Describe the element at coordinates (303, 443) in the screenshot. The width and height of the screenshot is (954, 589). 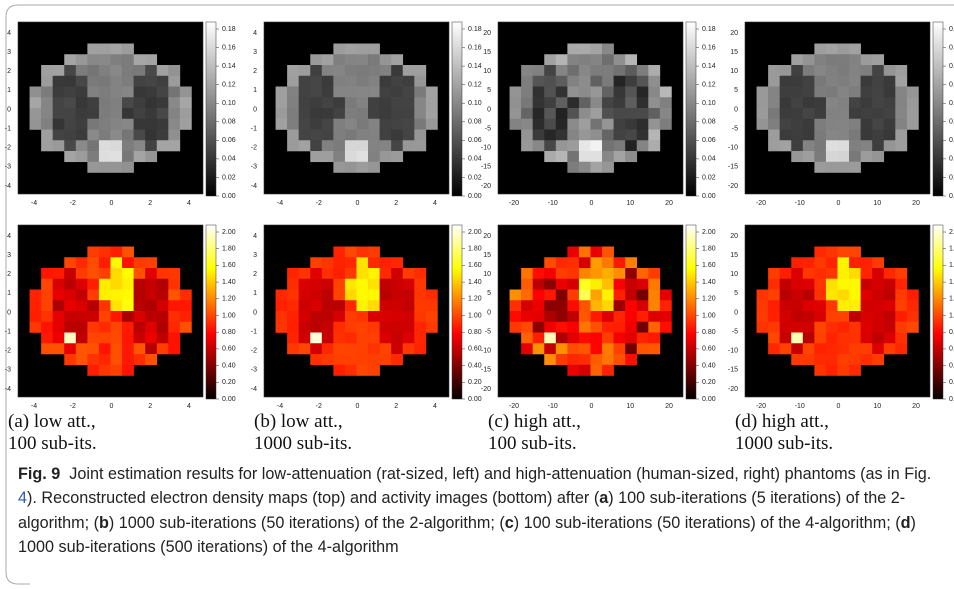
I see `subfigure-caption: 1000 sub-its.` at that location.